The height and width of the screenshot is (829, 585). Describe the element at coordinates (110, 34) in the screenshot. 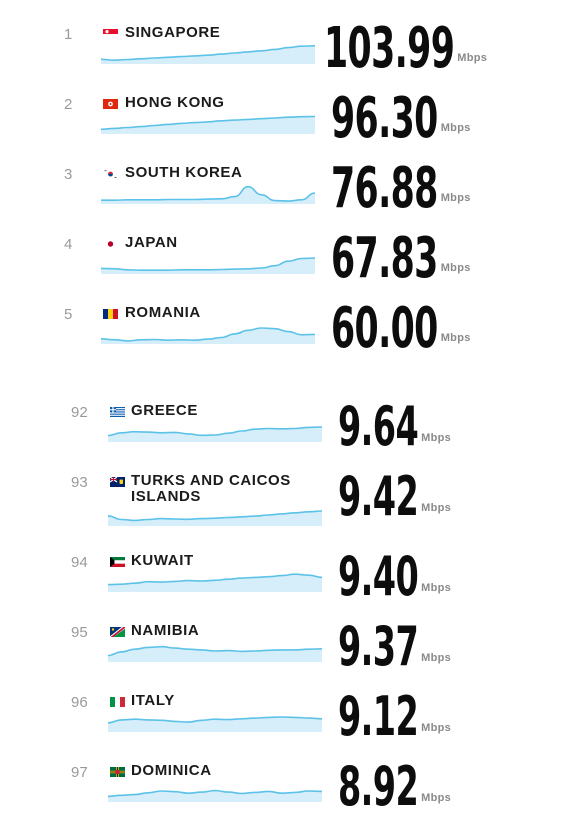

I see `singapore-flag-icon` at that location.